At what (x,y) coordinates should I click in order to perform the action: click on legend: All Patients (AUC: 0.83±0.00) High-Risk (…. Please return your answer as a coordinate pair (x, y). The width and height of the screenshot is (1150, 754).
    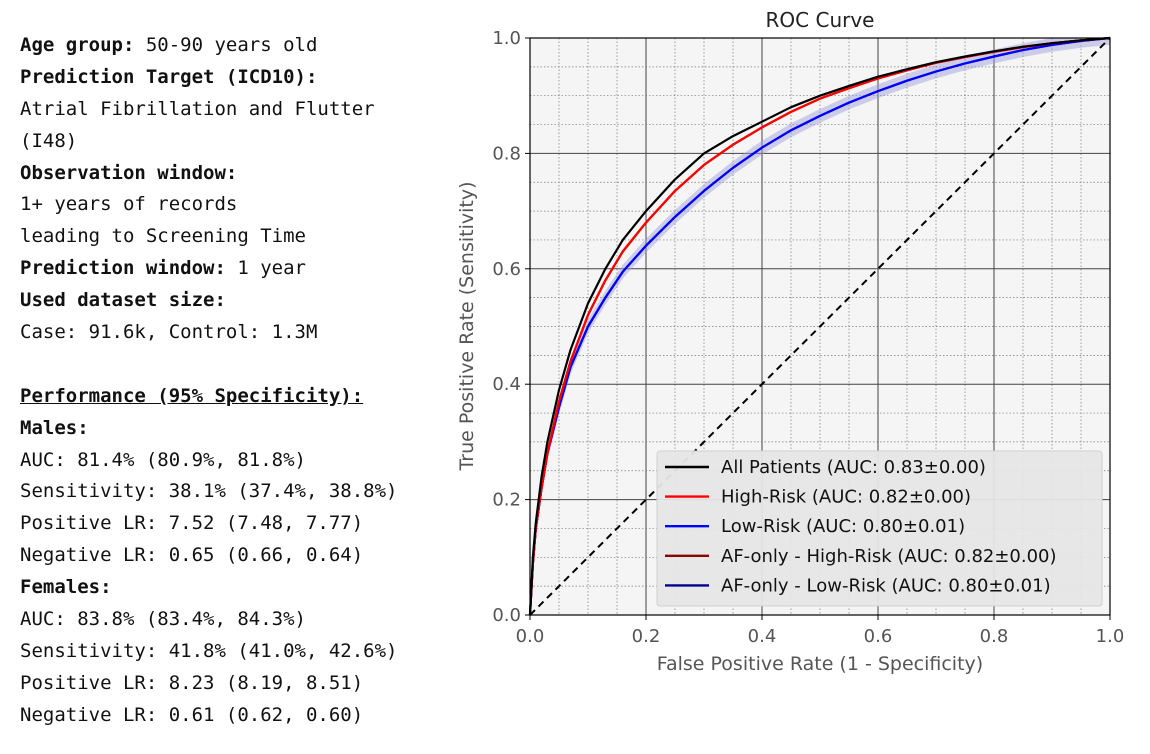
    Looking at the image, I should click on (879, 528).